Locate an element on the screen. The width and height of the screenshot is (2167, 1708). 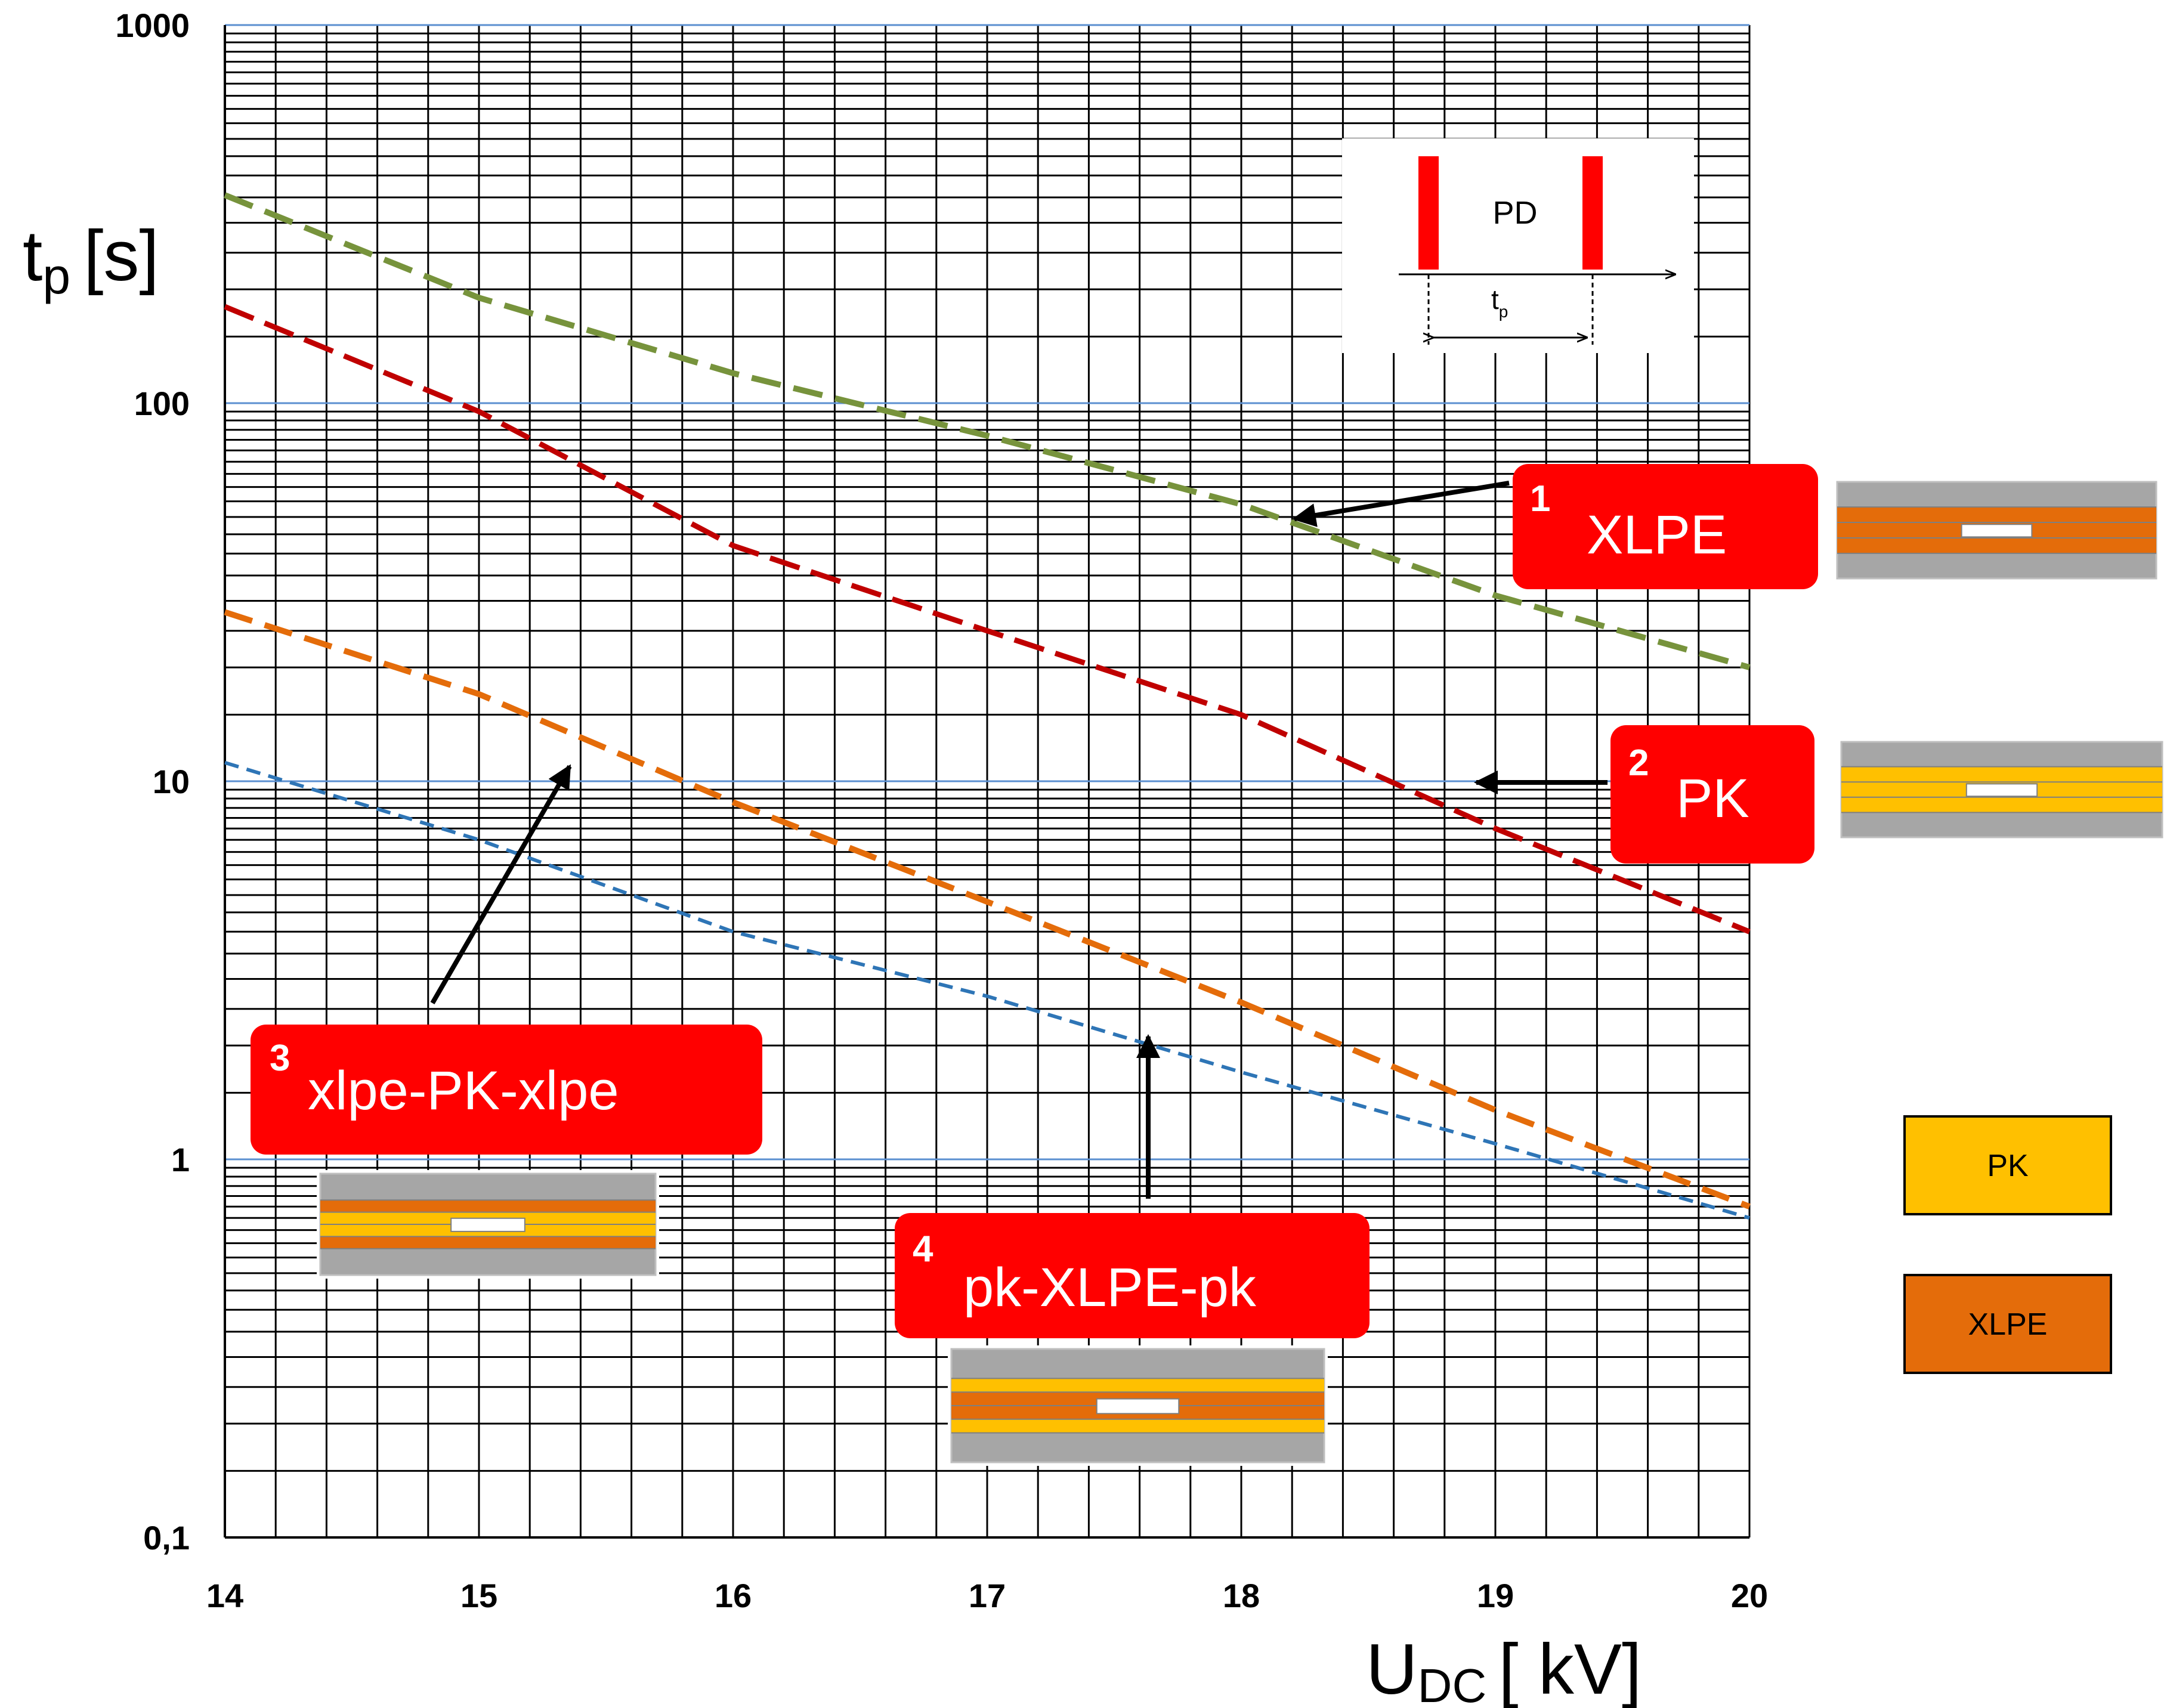
x-tick-label: 19 is located at coordinates (1495, 1595).